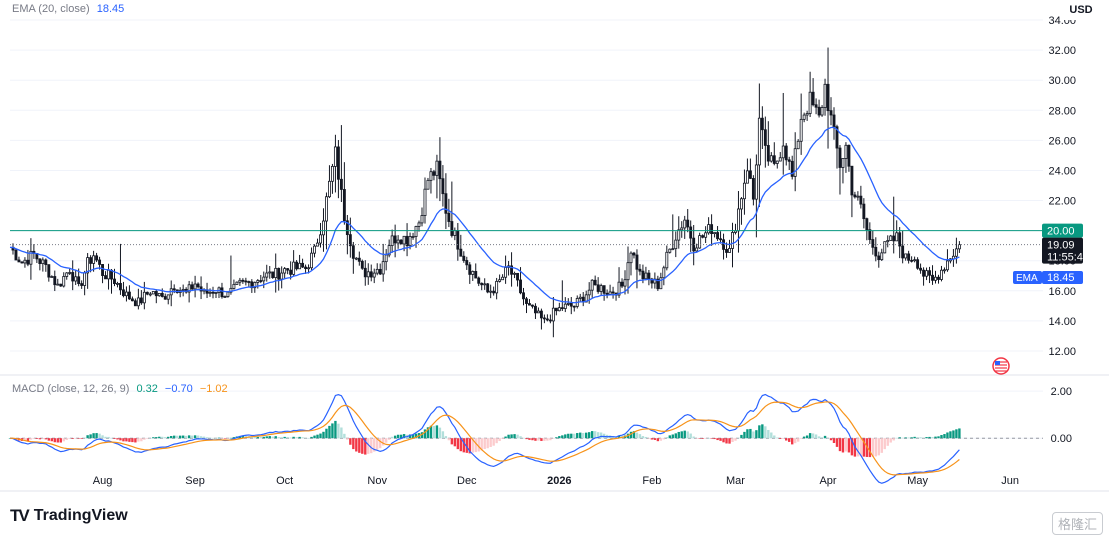  I want to click on price-tick-label: 30.00, so click(1062, 81).